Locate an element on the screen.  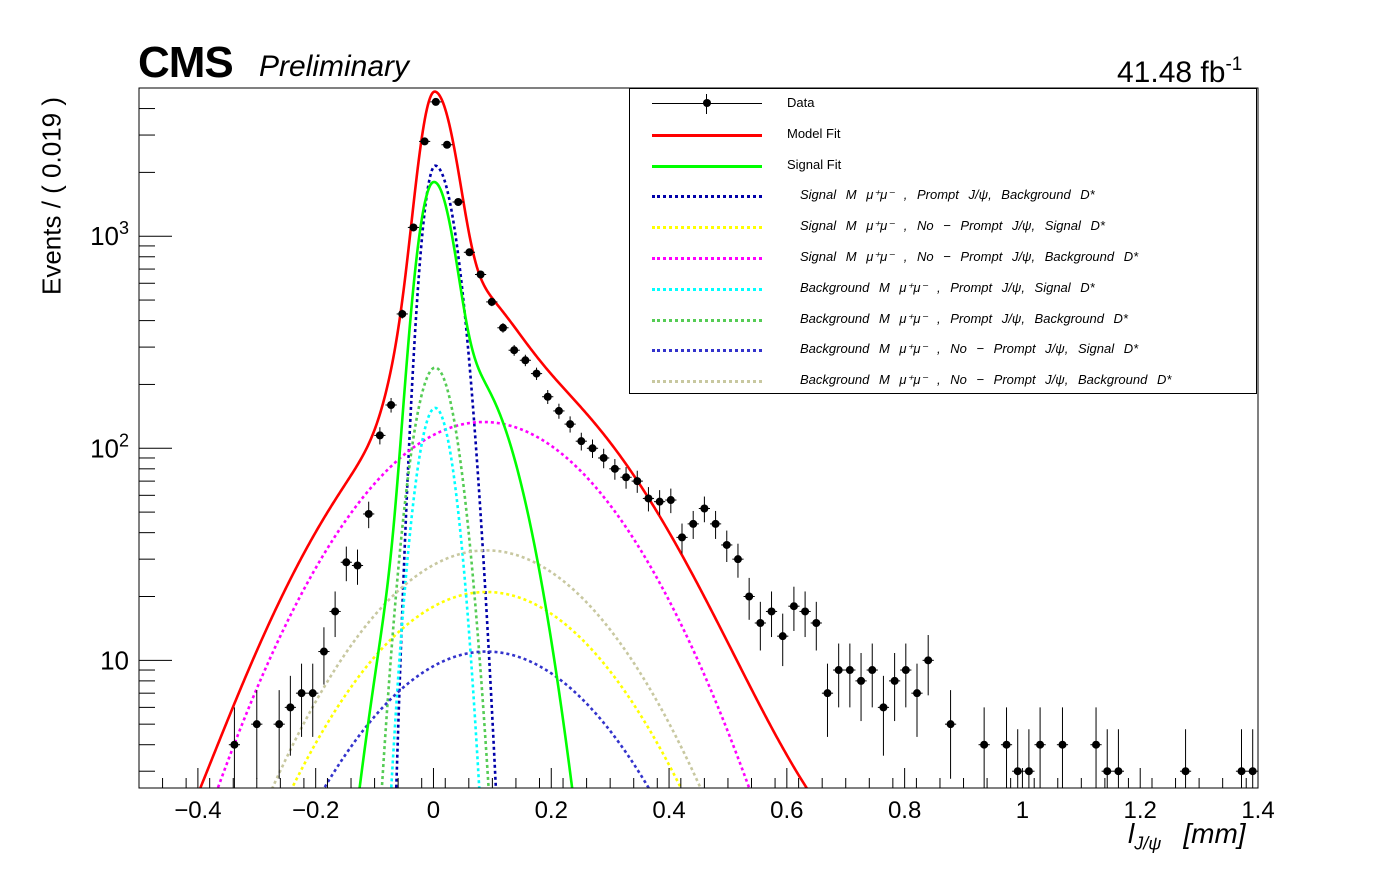
x-tick-label: 0.6 is located at coordinates (786, 810).